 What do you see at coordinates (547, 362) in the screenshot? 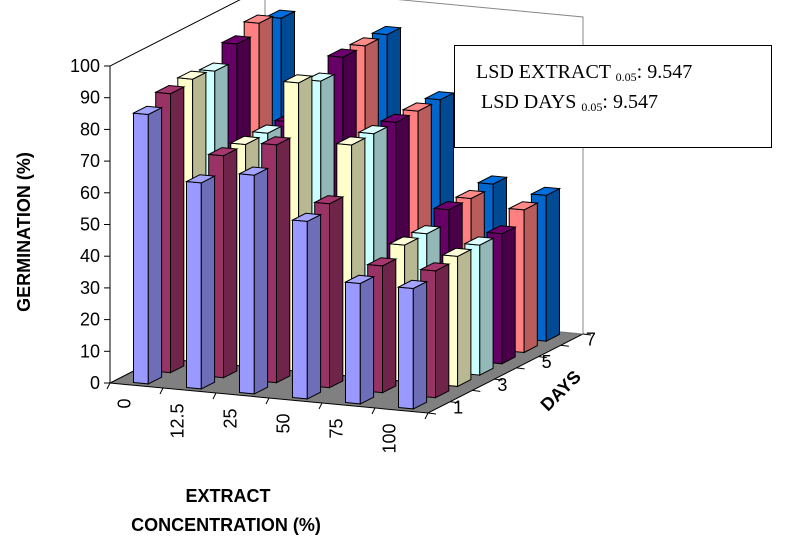
I see `z-tick-label: 5` at bounding box center [547, 362].